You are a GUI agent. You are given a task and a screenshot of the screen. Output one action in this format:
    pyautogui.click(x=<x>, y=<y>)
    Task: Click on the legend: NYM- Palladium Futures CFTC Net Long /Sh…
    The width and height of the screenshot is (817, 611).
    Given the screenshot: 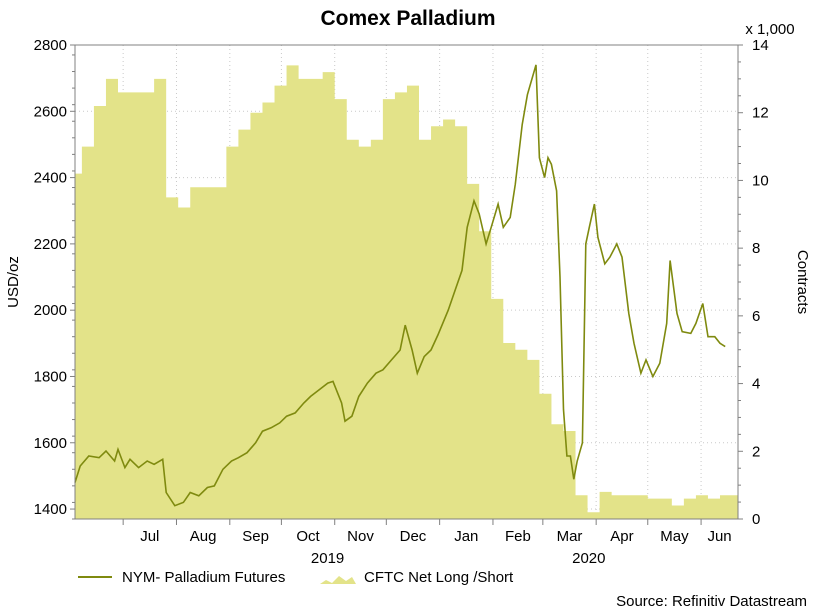 What is the action you would take?
    pyautogui.click(x=296, y=577)
    